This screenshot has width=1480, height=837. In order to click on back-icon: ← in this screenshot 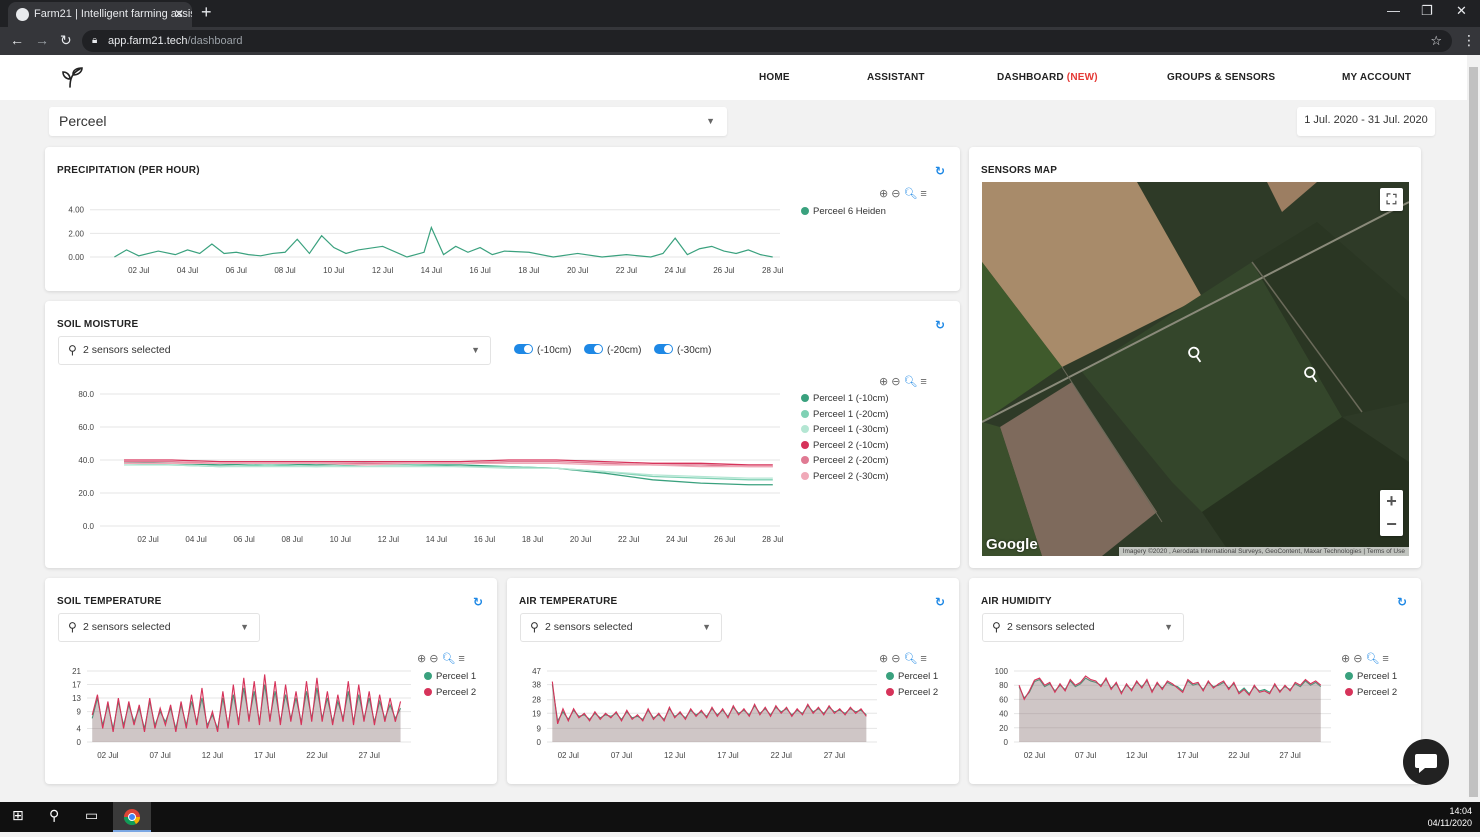, I will do `click(17, 40)`.